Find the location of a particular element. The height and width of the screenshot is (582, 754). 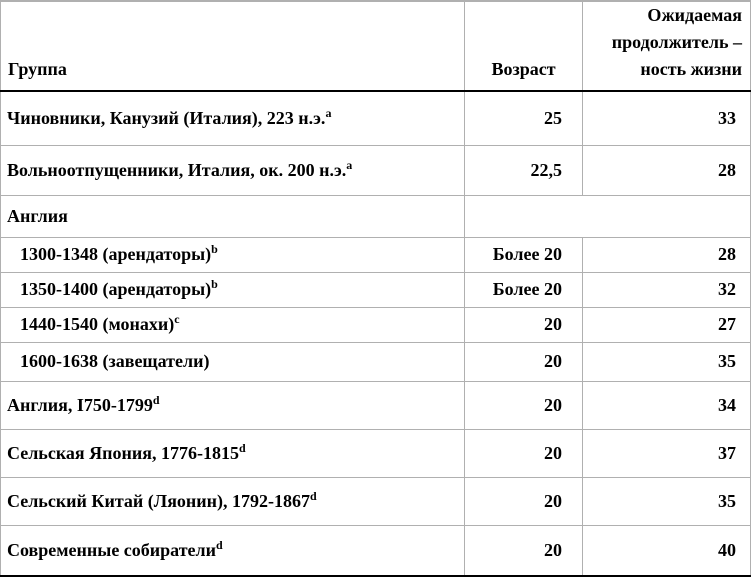

group-cell: Вольноотпущенники, Италия, ок. 200 н.э.a is located at coordinates (232, 169).